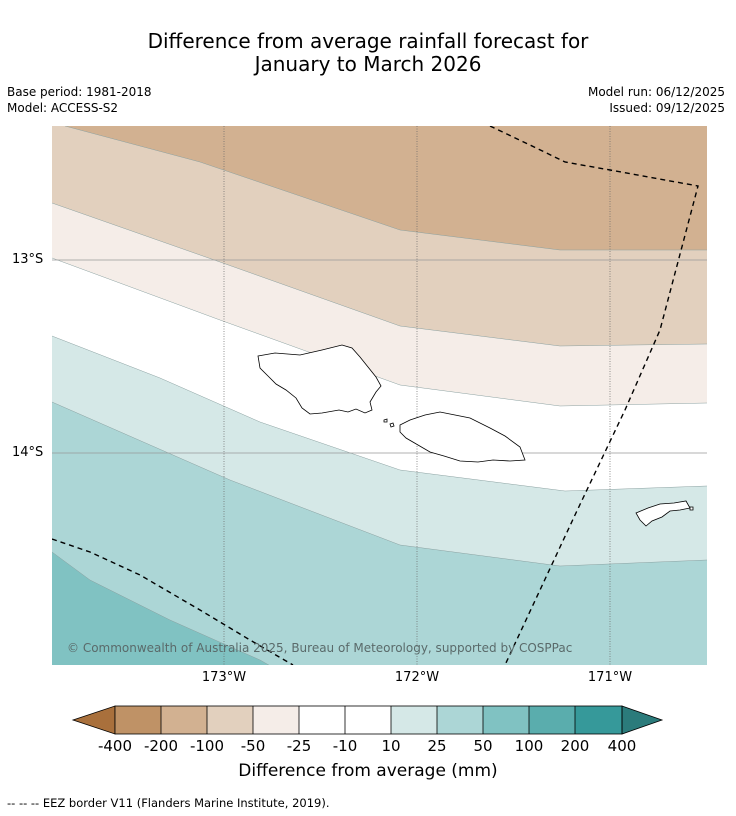 Image resolution: width=736 pixels, height=816 pixels. I want to click on colorbar-label: -50, so click(253, 746).